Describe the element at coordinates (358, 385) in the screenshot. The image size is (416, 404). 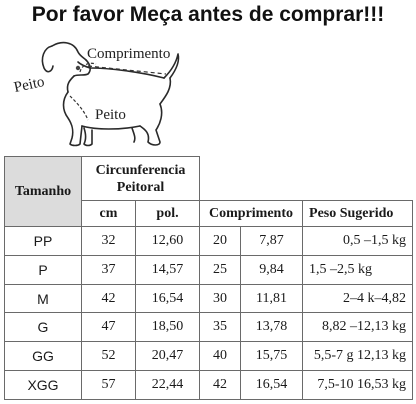
I see `cell-weight: 7,5-10 16,53 kg` at that location.